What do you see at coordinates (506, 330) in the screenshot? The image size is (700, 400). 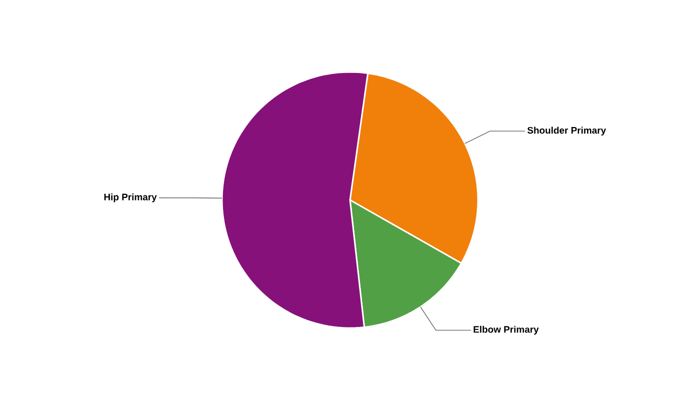 I see `slice-label: Elbow Primary` at bounding box center [506, 330].